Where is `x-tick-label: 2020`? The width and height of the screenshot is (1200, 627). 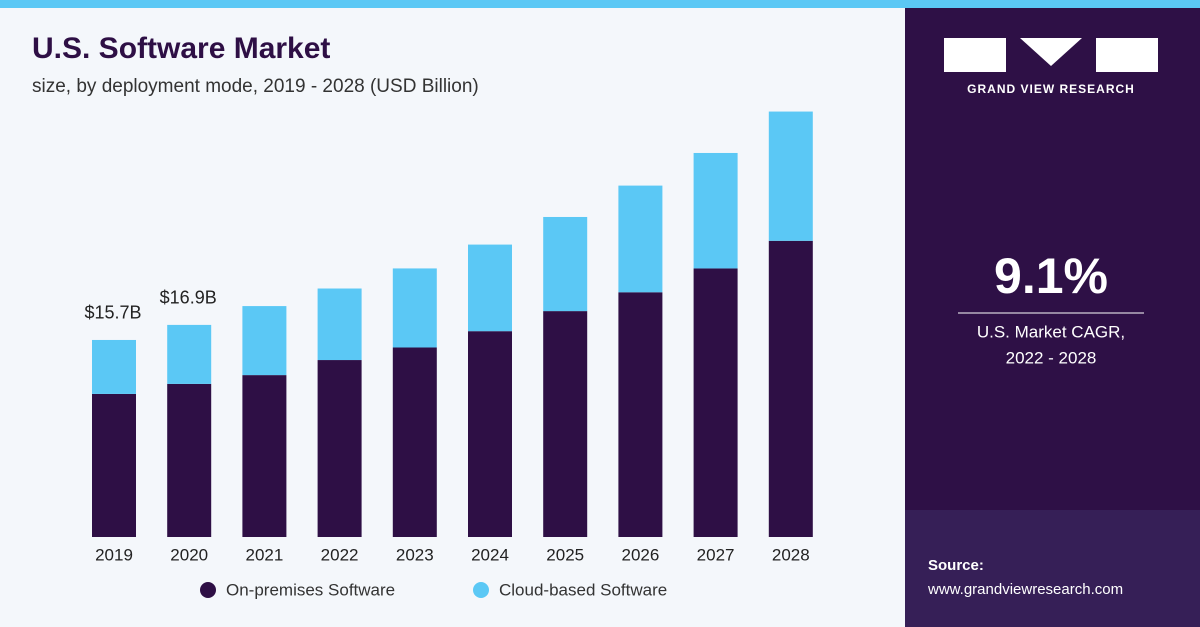 x-tick-label: 2020 is located at coordinates (189, 554).